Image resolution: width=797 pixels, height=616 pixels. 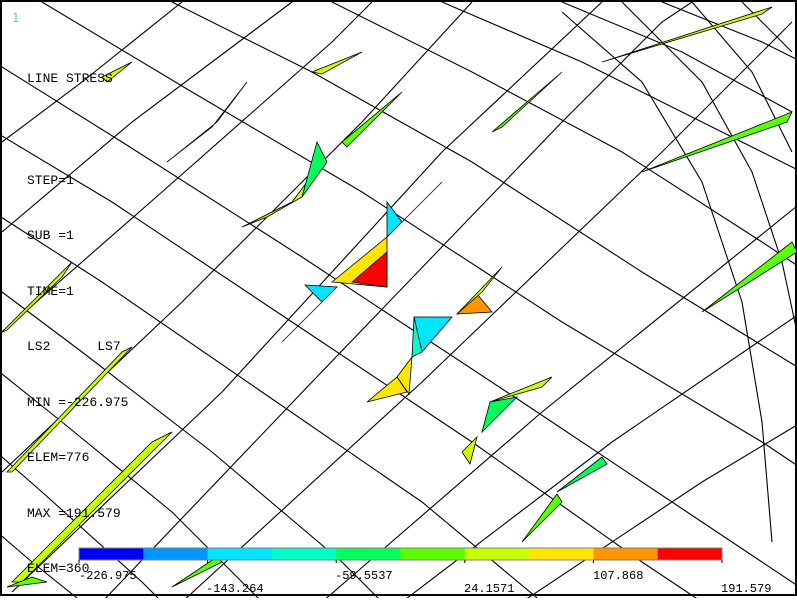 I want to click on line-stress-items: LS2 LS7, so click(x=74, y=346).